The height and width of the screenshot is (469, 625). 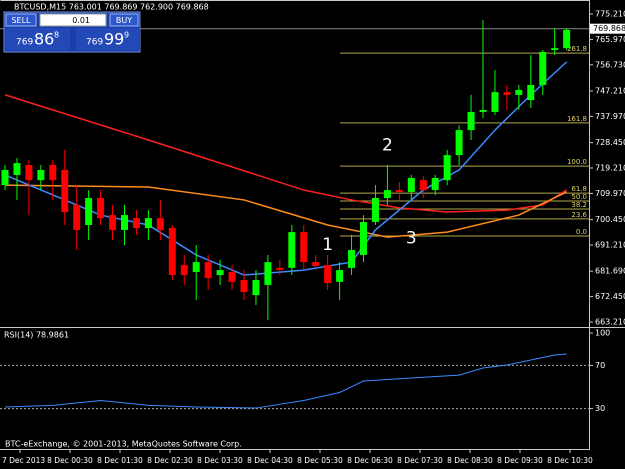 I want to click on time-label: 8 Dec 03:30, so click(x=220, y=460).